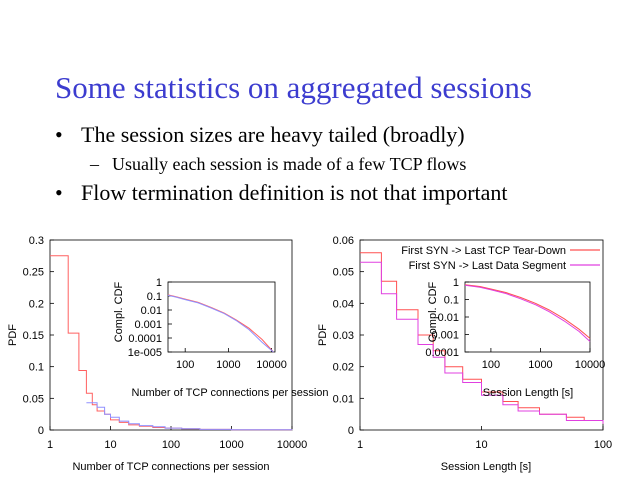 The width and height of the screenshot is (638, 478). What do you see at coordinates (154, 297) in the screenshot?
I see `chart1-inset-y-tick-label: 0.1` at bounding box center [154, 297].